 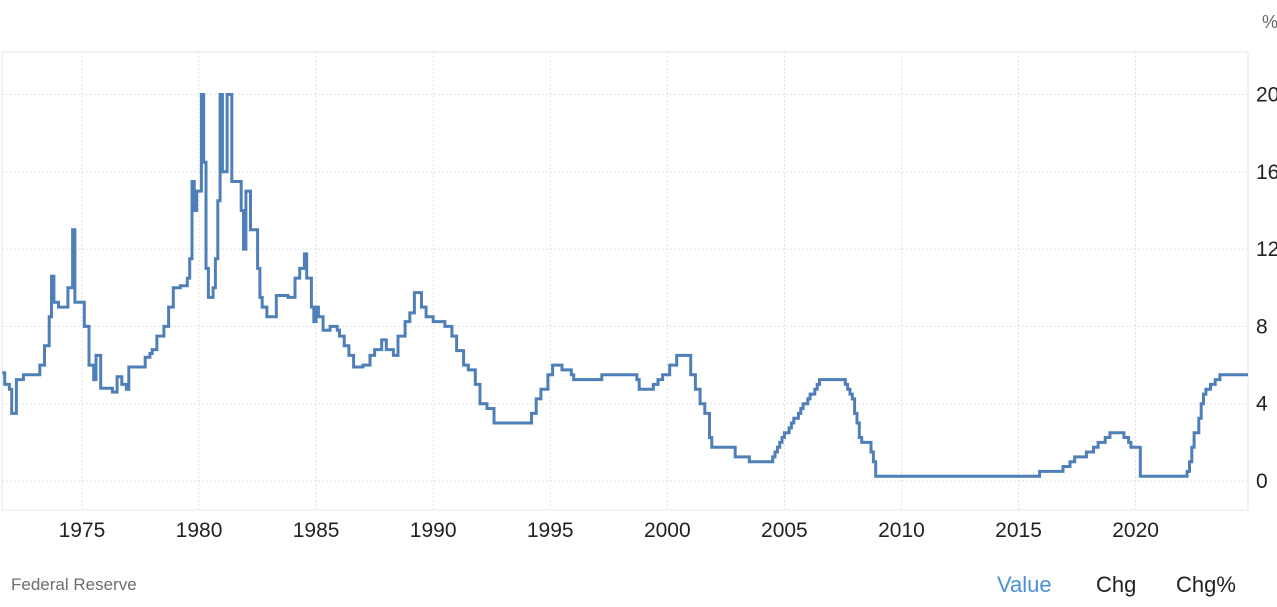 I want to click on y-tick-label: 16, so click(x=1266, y=172).